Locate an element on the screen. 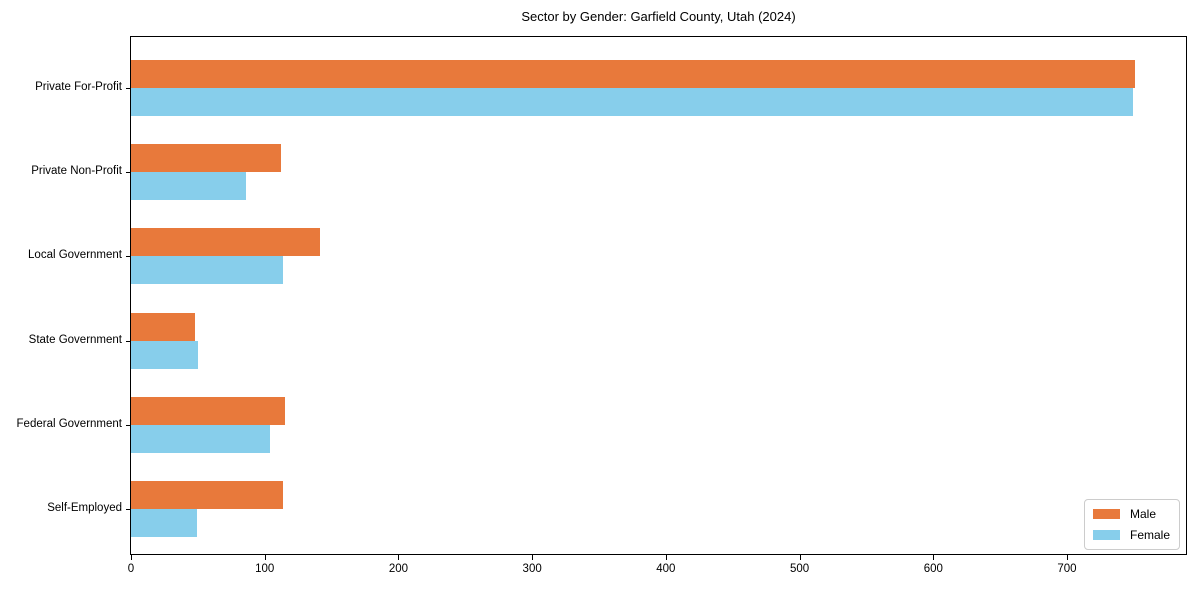 This screenshot has width=1200, height=600. legend-entry-male: Male is located at coordinates (1131, 514).